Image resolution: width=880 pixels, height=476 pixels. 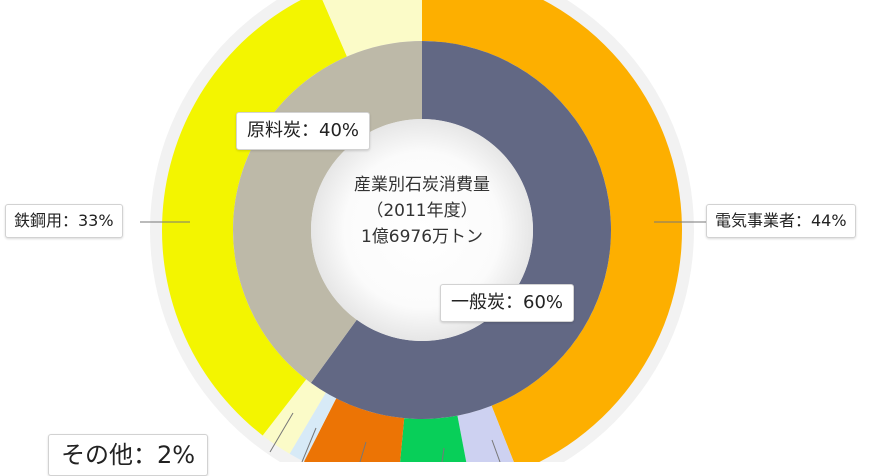 I want to click on label-other: その他：2%, so click(x=128, y=455).